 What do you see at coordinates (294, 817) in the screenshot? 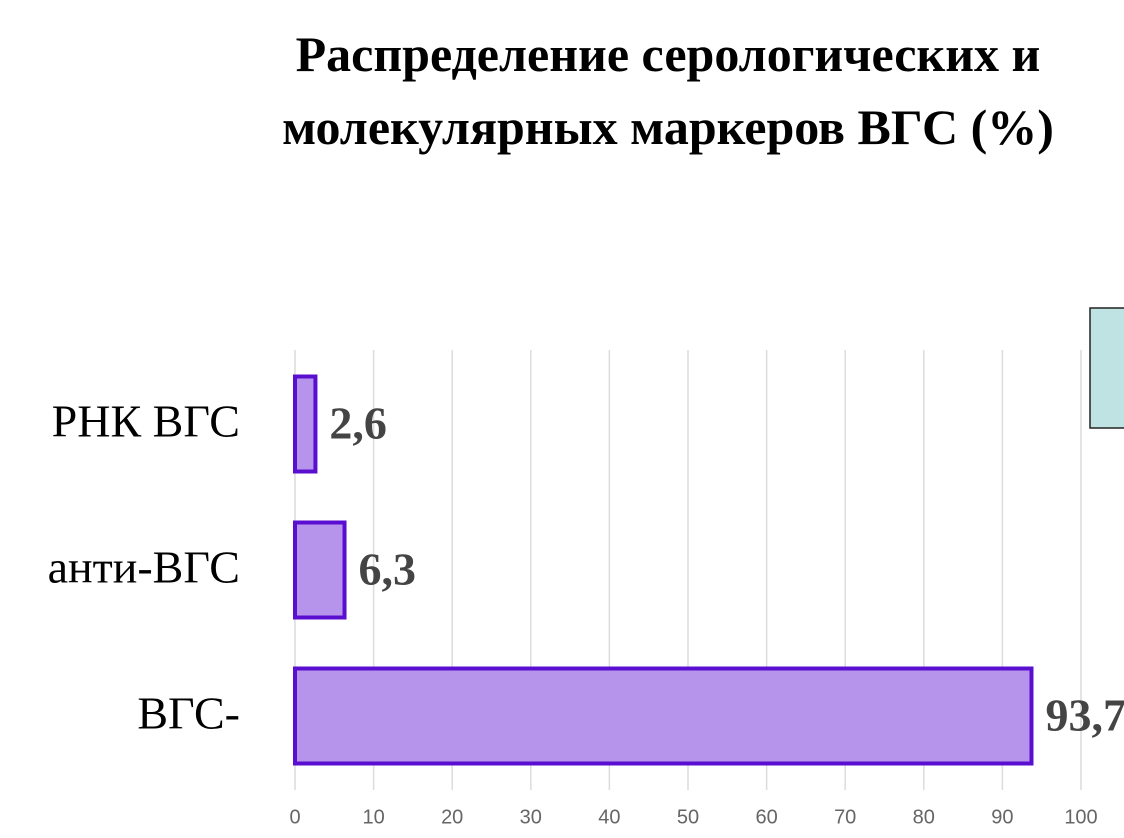
I see `x-tick-label: 0` at bounding box center [294, 817].